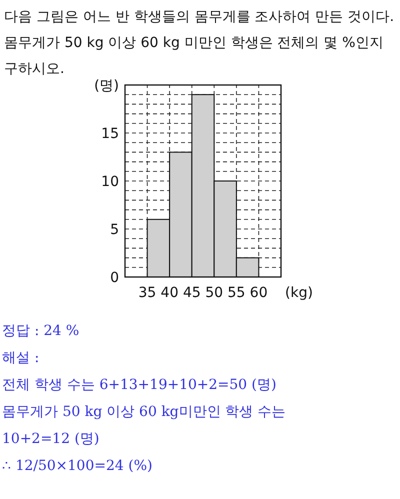 This screenshot has height=499, width=400. What do you see at coordinates (169, 293) in the screenshot?
I see `x-tick-label: 40` at bounding box center [169, 293].